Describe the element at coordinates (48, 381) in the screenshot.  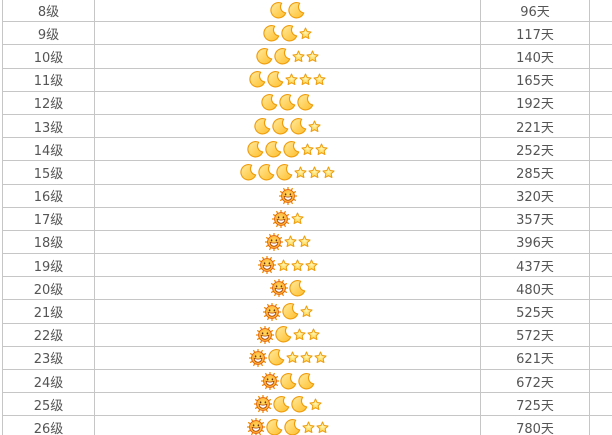
I see `level-cell: 24级` at that location.